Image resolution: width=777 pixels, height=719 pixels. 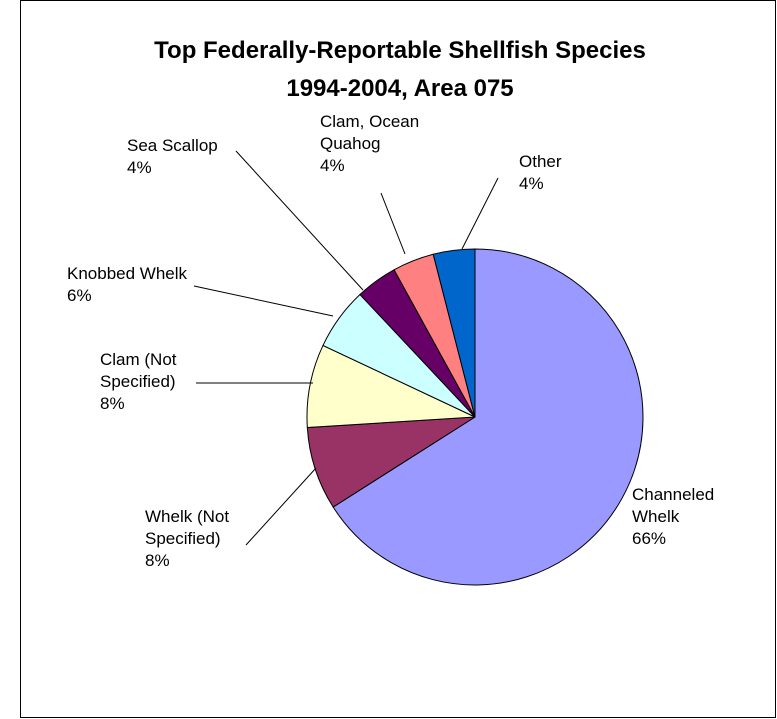 I want to click on slice-name-label: Whelk (Not, so click(x=187, y=516).